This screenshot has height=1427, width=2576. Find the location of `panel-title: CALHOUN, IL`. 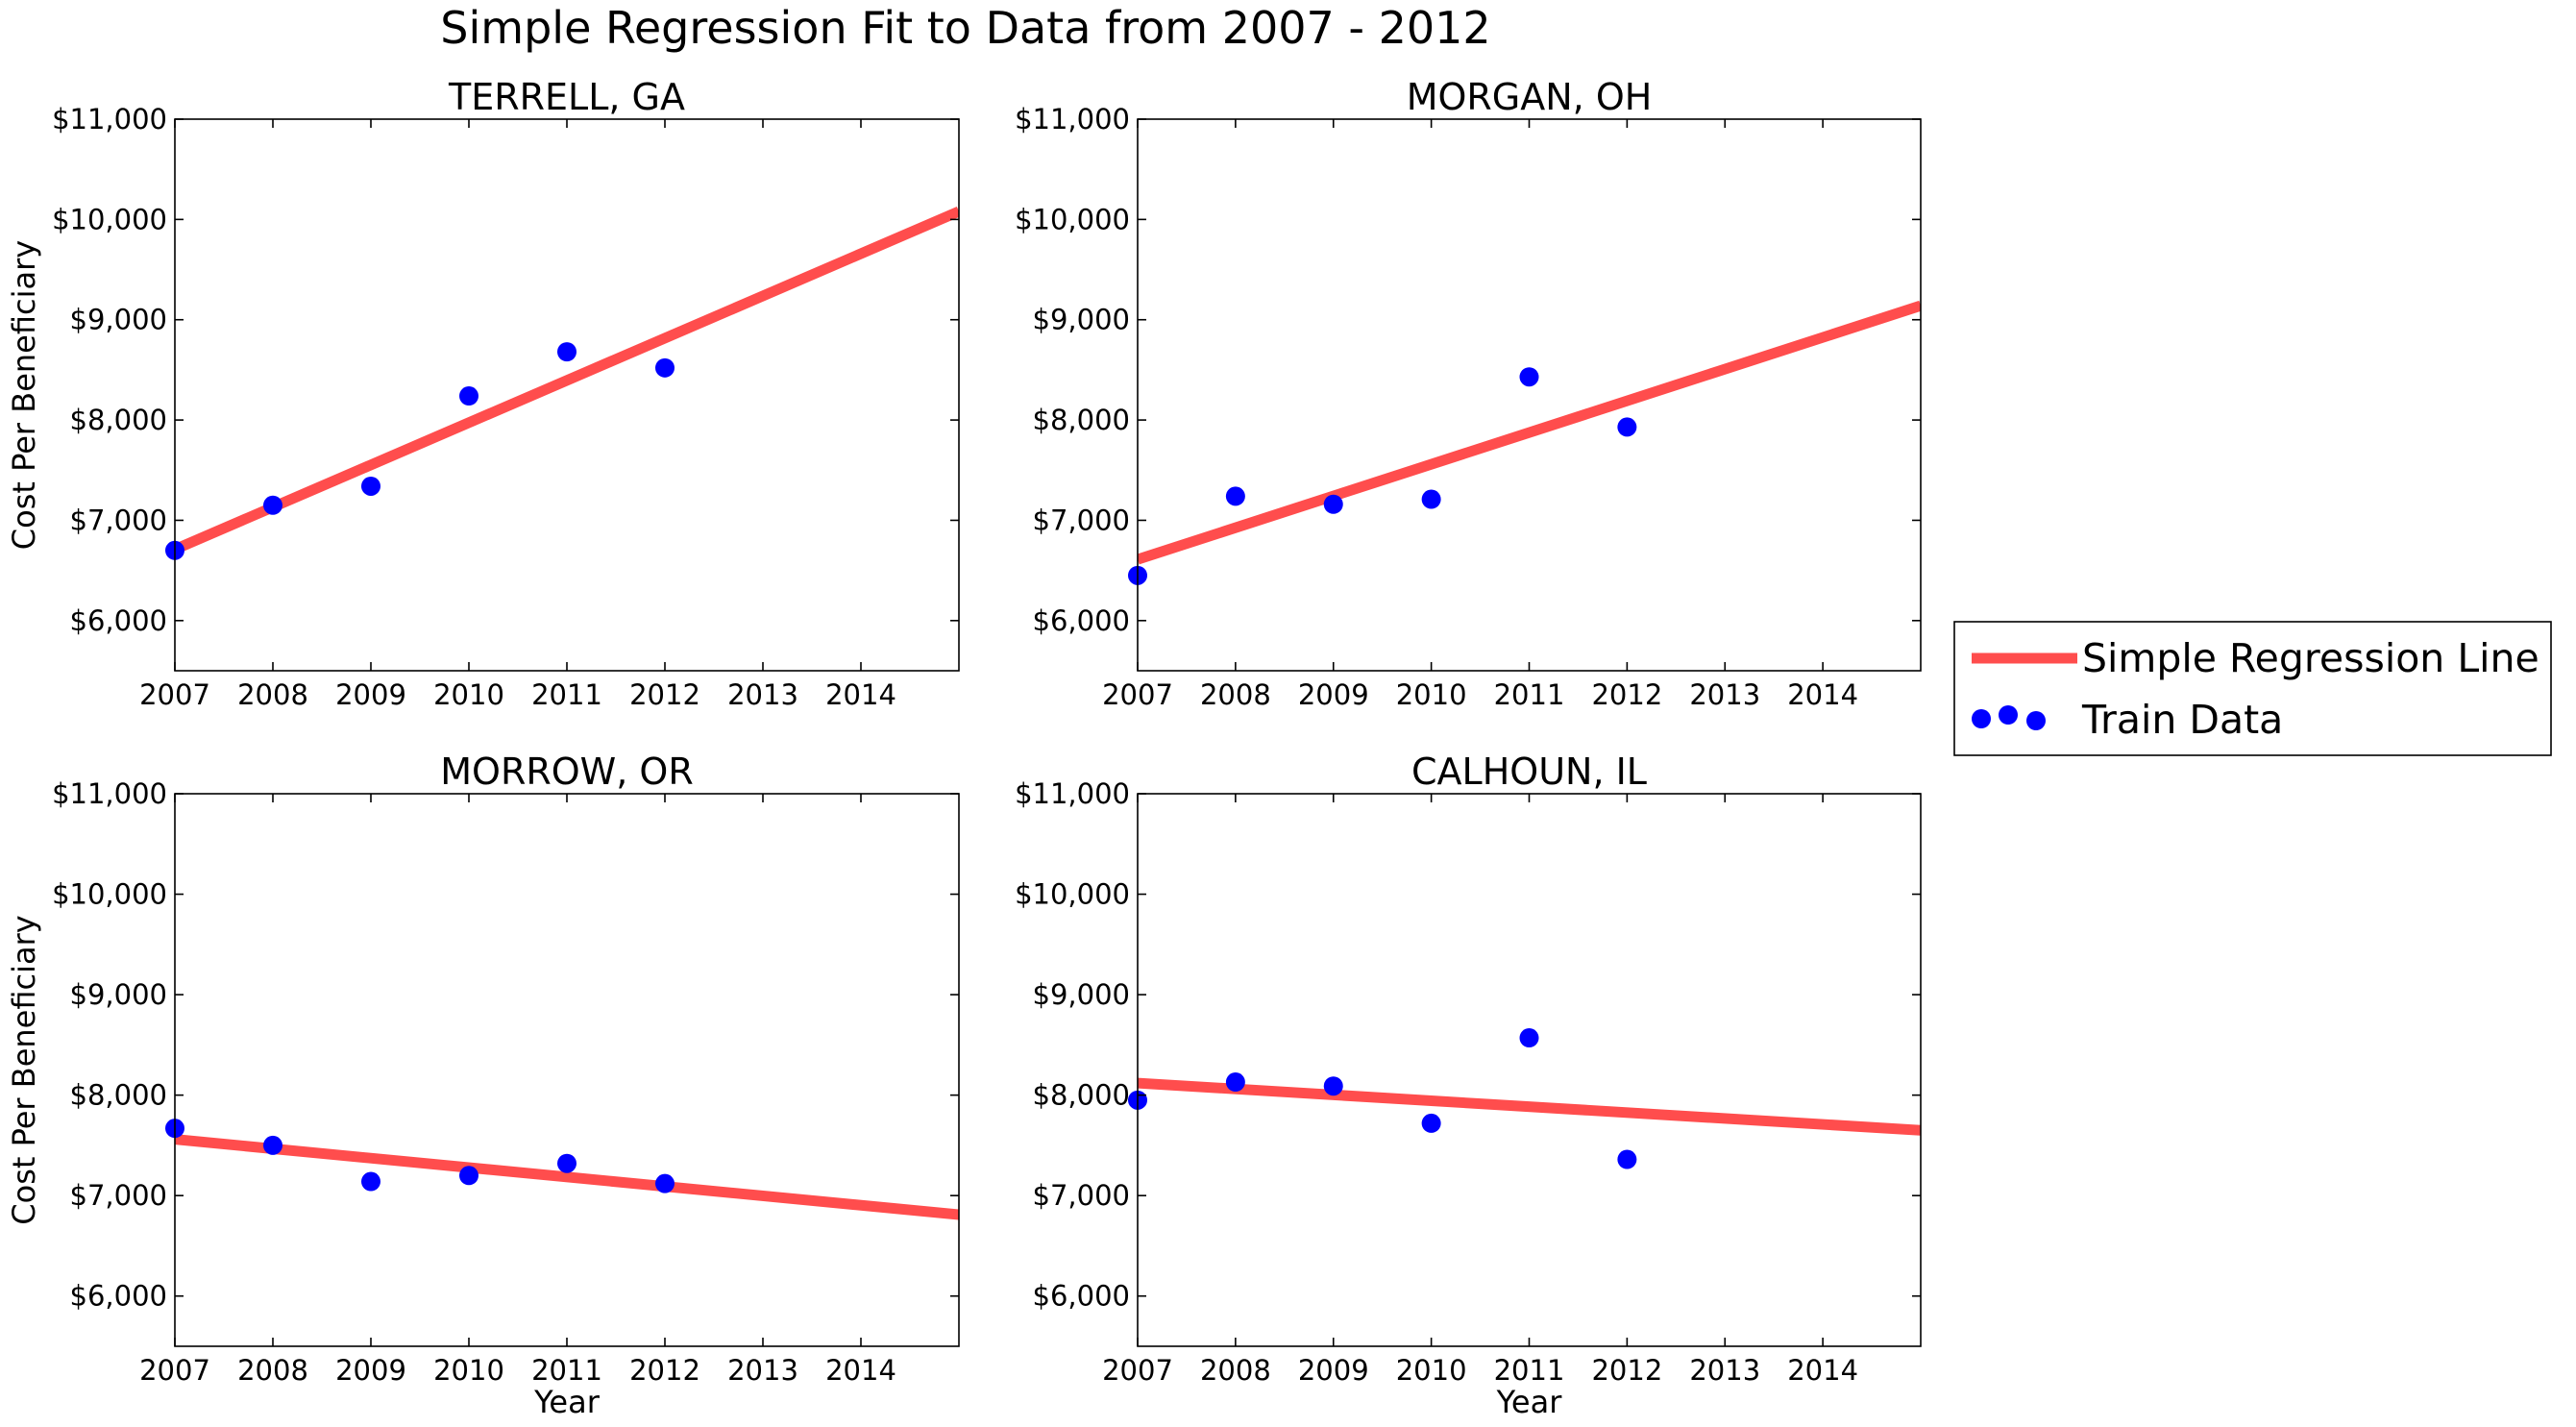

panel-title: CALHOUN, IL is located at coordinates (1529, 772).